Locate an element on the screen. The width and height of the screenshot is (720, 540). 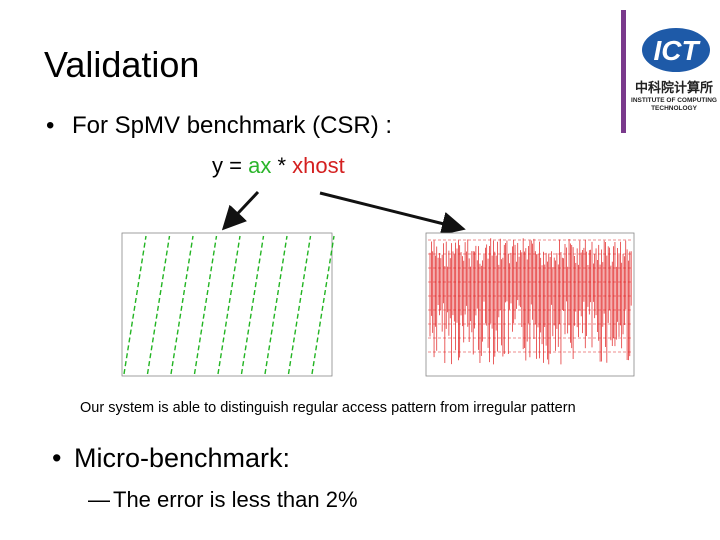
logo-mark: ICT is located at coordinates (677, 50).